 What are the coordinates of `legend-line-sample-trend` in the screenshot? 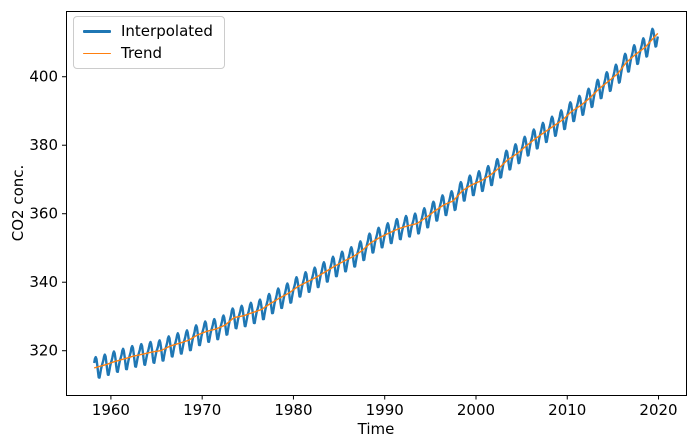 It's located at (97, 53).